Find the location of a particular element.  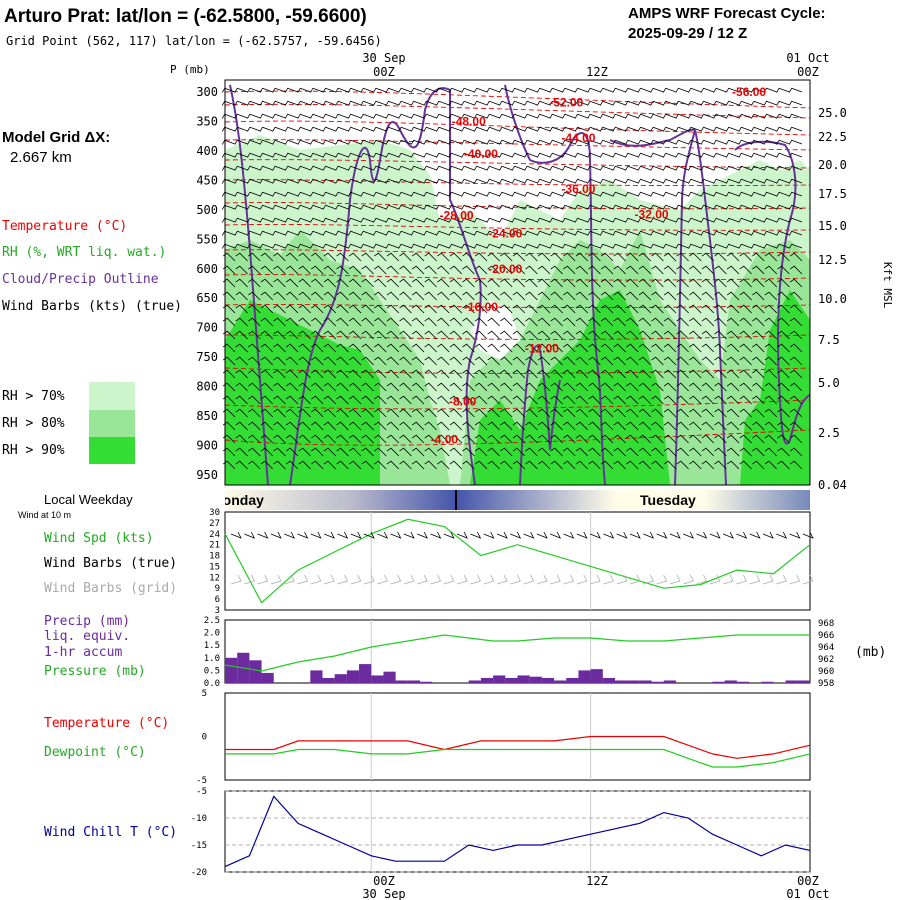

dewpoint-label: Dewpoint (°C) is located at coordinates (95, 752).